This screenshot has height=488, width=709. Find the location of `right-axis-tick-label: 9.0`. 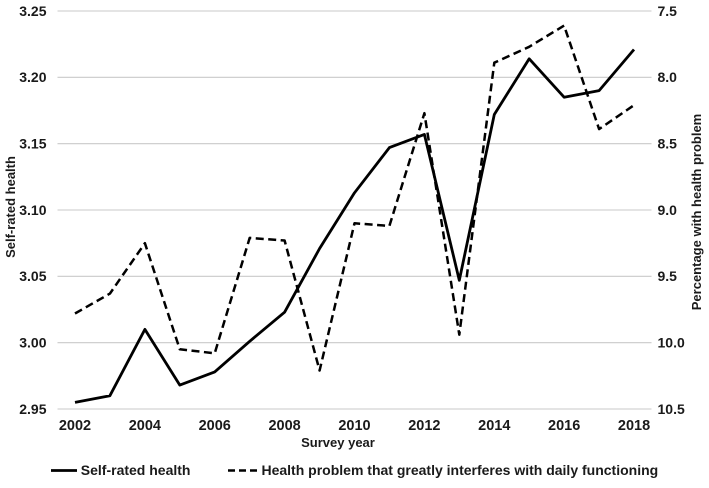

right-axis-tick-label: 9.0 is located at coordinates (668, 210).